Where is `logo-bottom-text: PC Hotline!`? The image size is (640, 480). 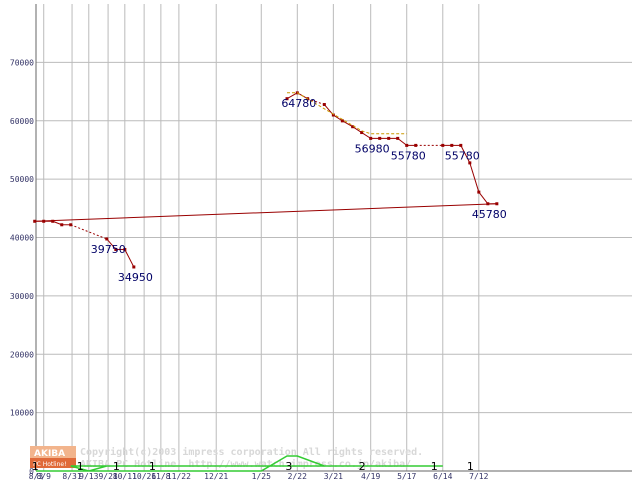 logo-bottom-text: PC Hotline! is located at coordinates (49, 464).